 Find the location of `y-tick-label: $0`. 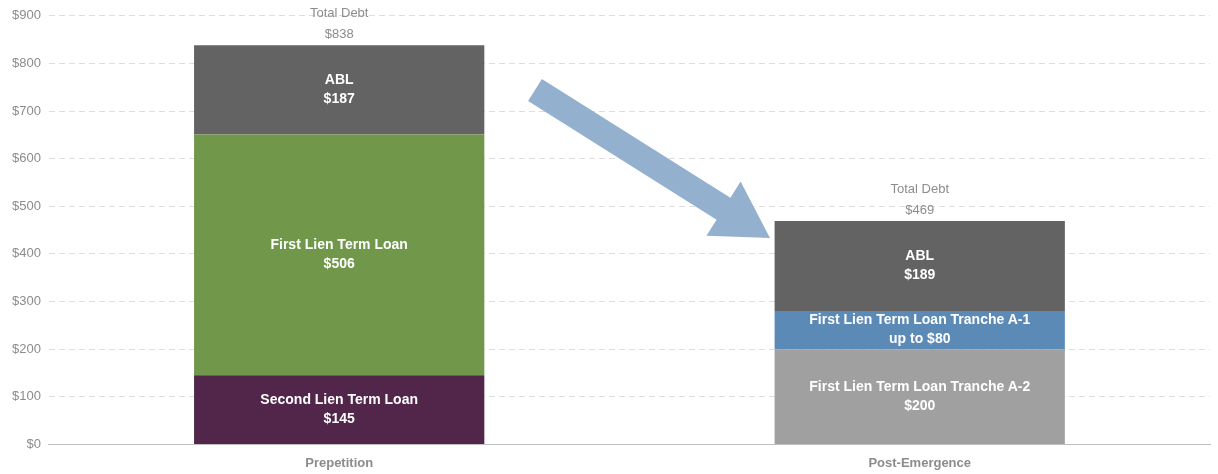

y-tick-label: $0 is located at coordinates (33, 443).